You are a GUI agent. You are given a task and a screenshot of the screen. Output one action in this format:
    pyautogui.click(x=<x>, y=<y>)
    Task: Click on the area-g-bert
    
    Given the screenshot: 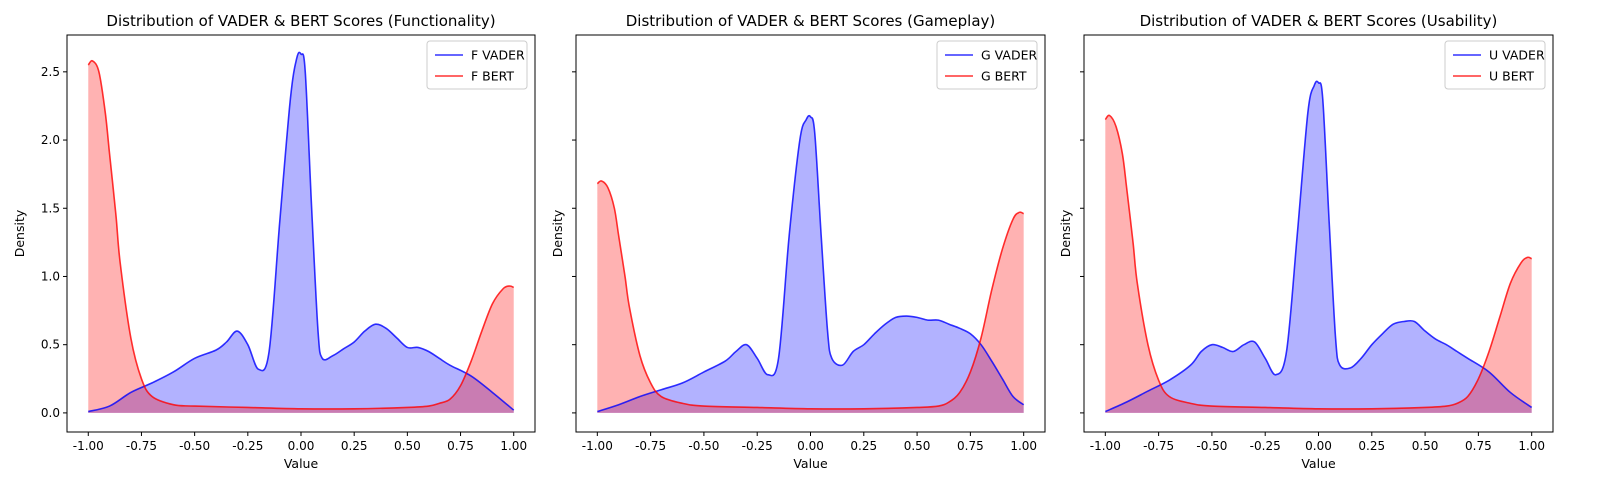 What is the action you would take?
    pyautogui.click(x=810, y=296)
    